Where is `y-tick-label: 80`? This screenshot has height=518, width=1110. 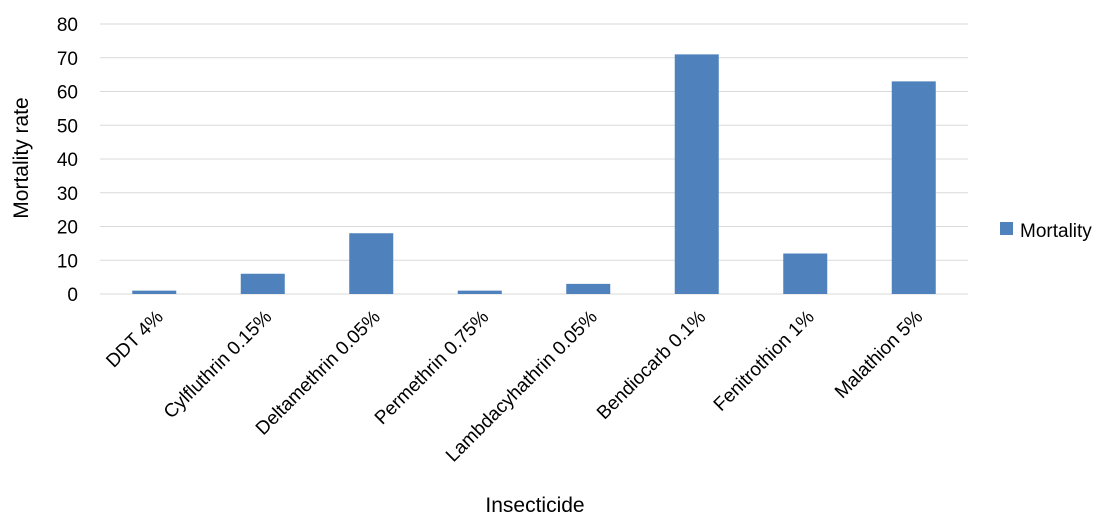 y-tick-label: 80 is located at coordinates (67, 25).